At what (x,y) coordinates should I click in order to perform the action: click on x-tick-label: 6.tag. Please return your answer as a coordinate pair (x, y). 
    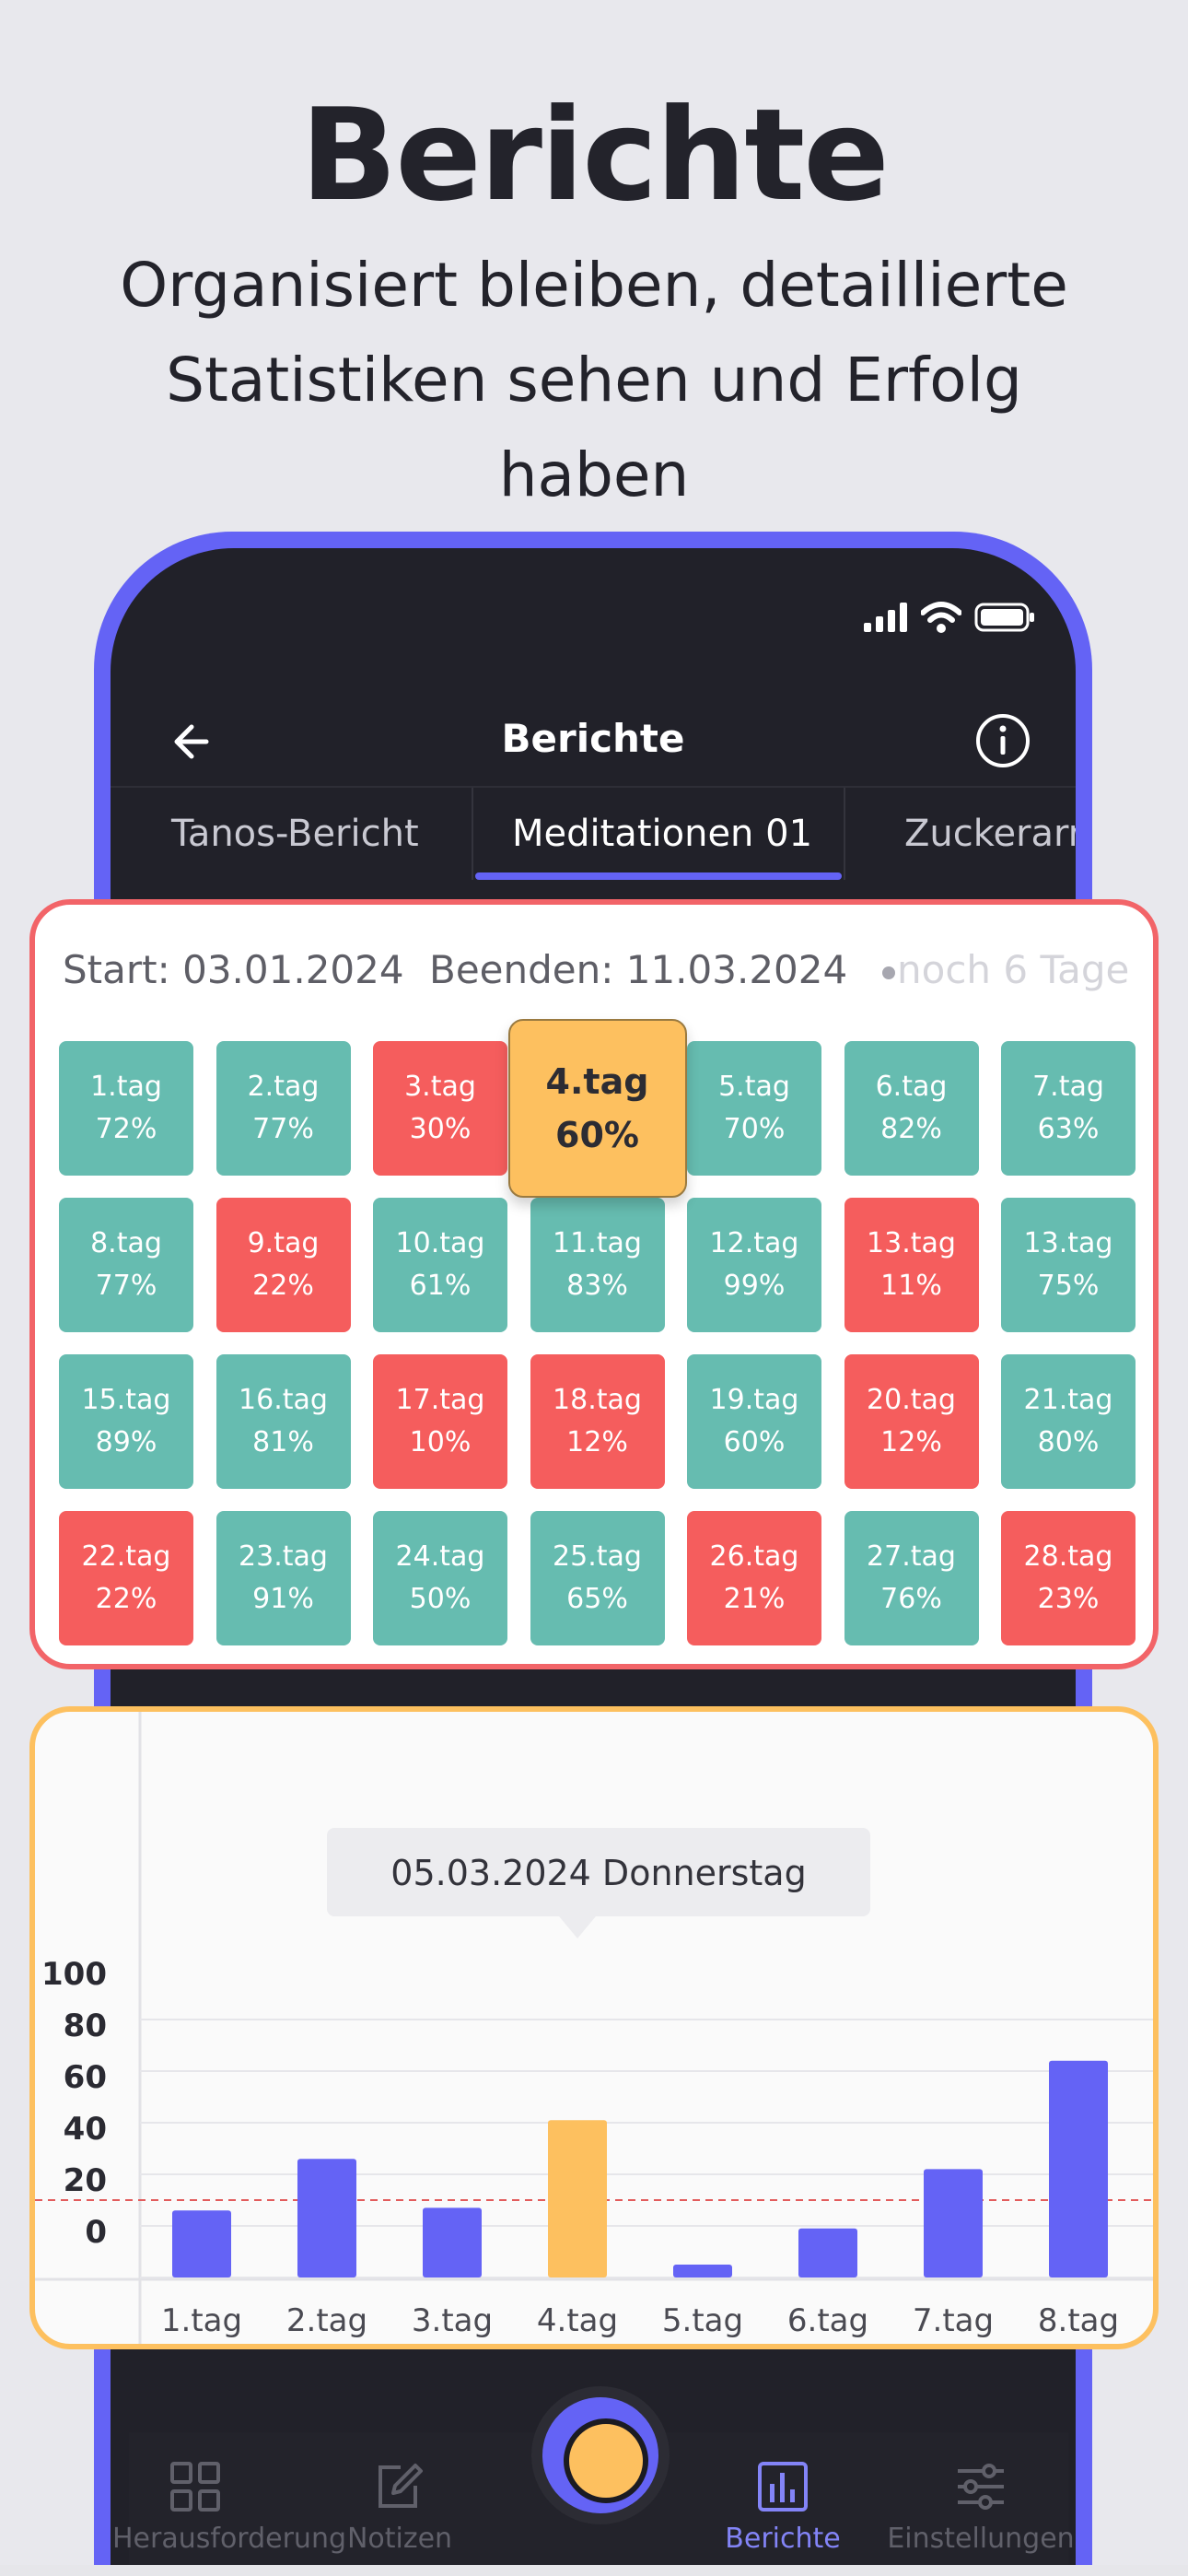
    Looking at the image, I should click on (827, 2320).